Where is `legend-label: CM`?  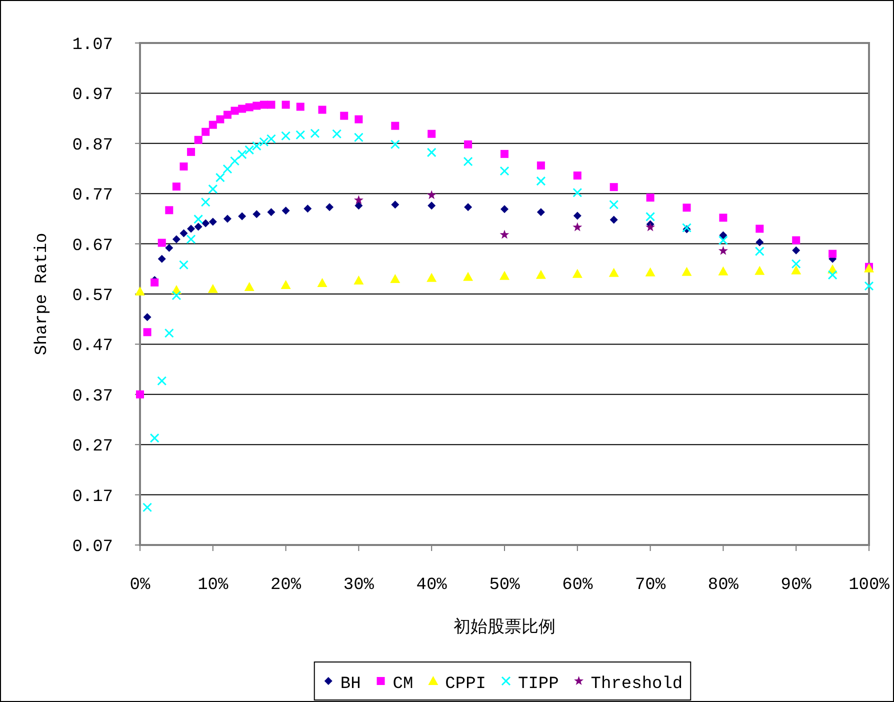
legend-label: CM is located at coordinates (403, 684).